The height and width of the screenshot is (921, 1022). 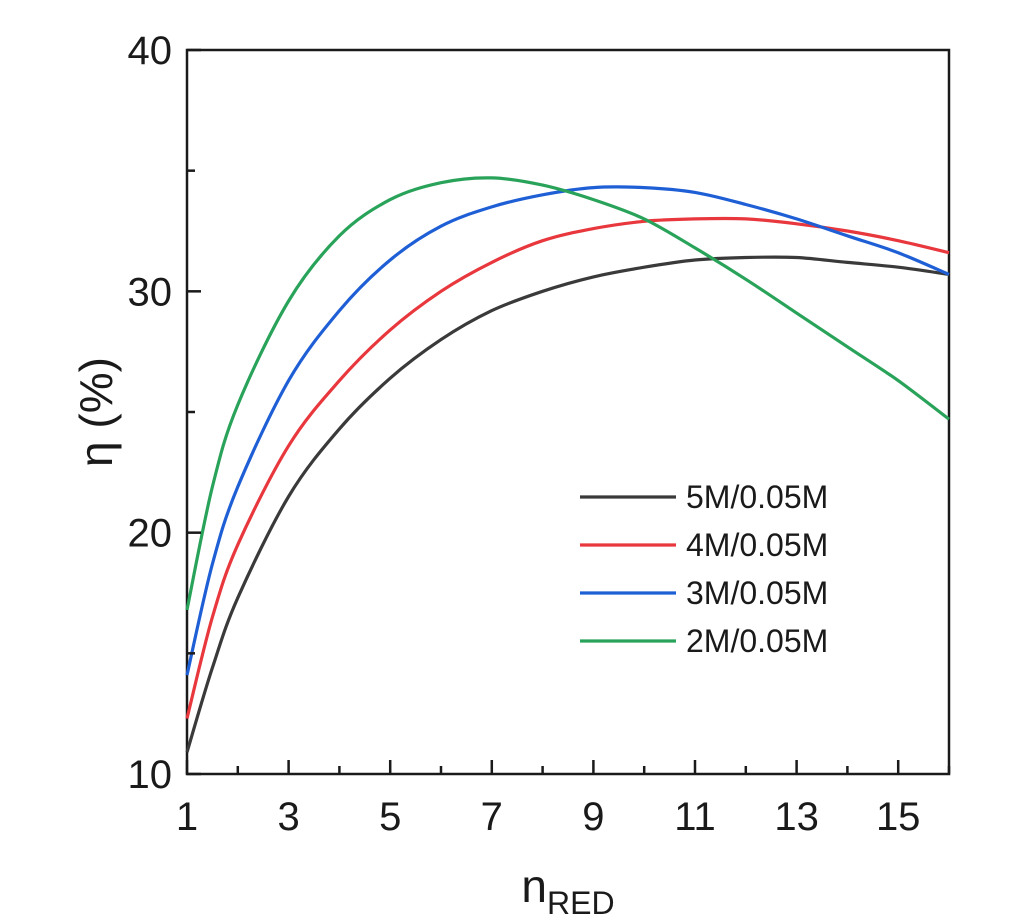 I want to click on y-tick-label: 10, so click(x=150, y=775).